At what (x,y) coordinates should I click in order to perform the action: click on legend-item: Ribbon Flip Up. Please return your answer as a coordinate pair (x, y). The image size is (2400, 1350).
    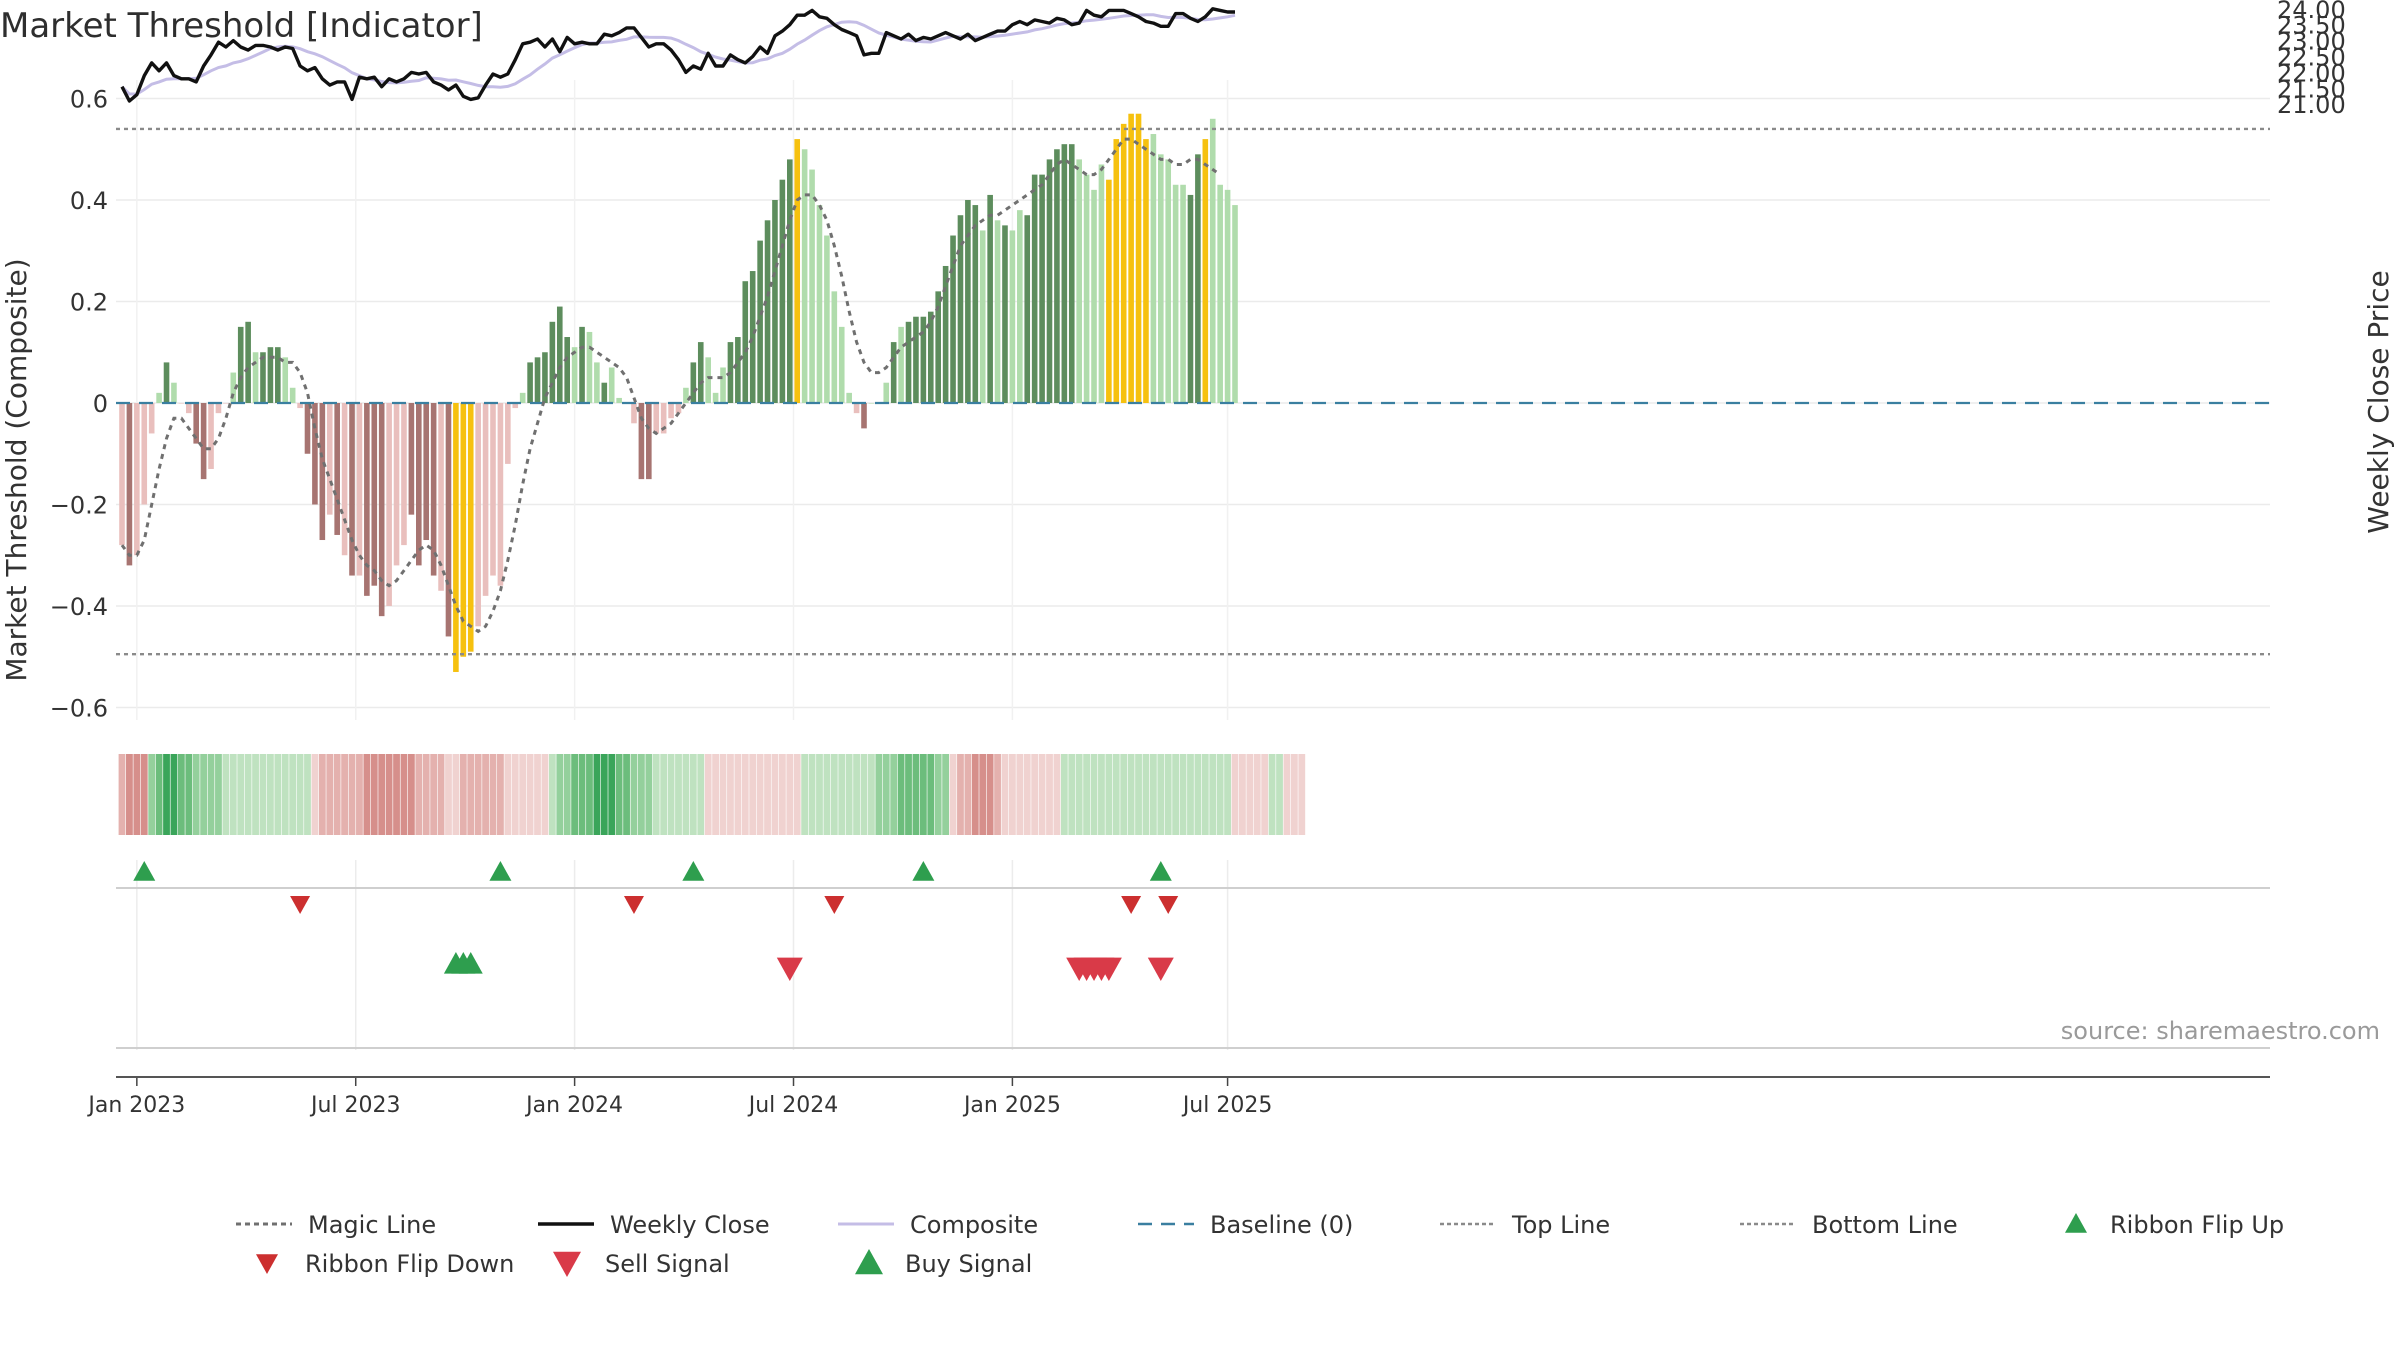
    Looking at the image, I should click on (2174, 1225).